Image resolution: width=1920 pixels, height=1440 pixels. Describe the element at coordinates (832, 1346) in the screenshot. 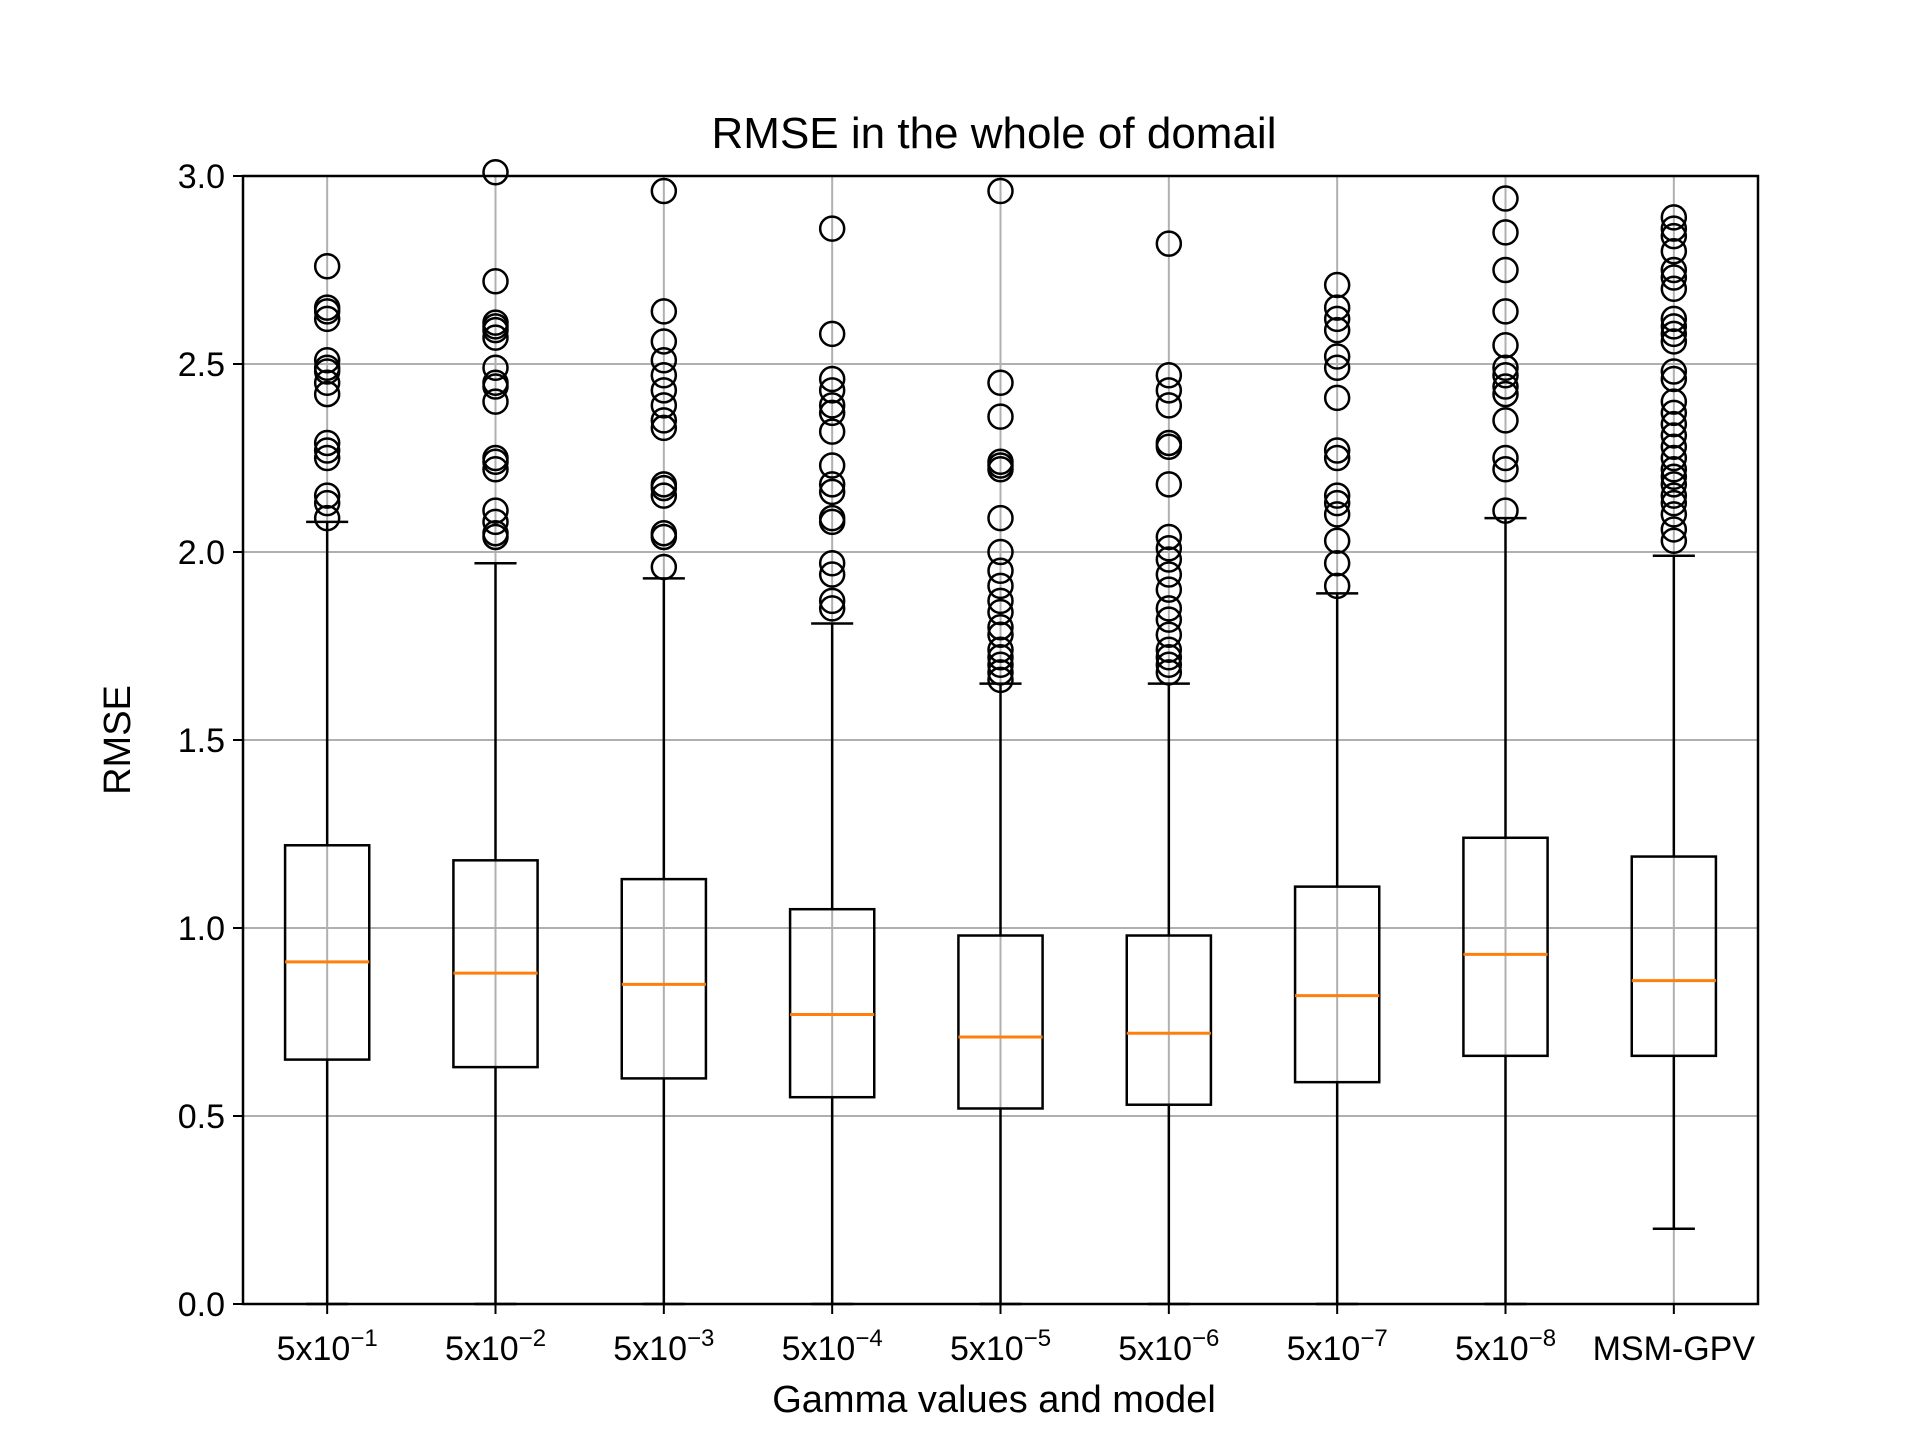

I see `x-tick-label: 5x10⁻⁴` at that location.